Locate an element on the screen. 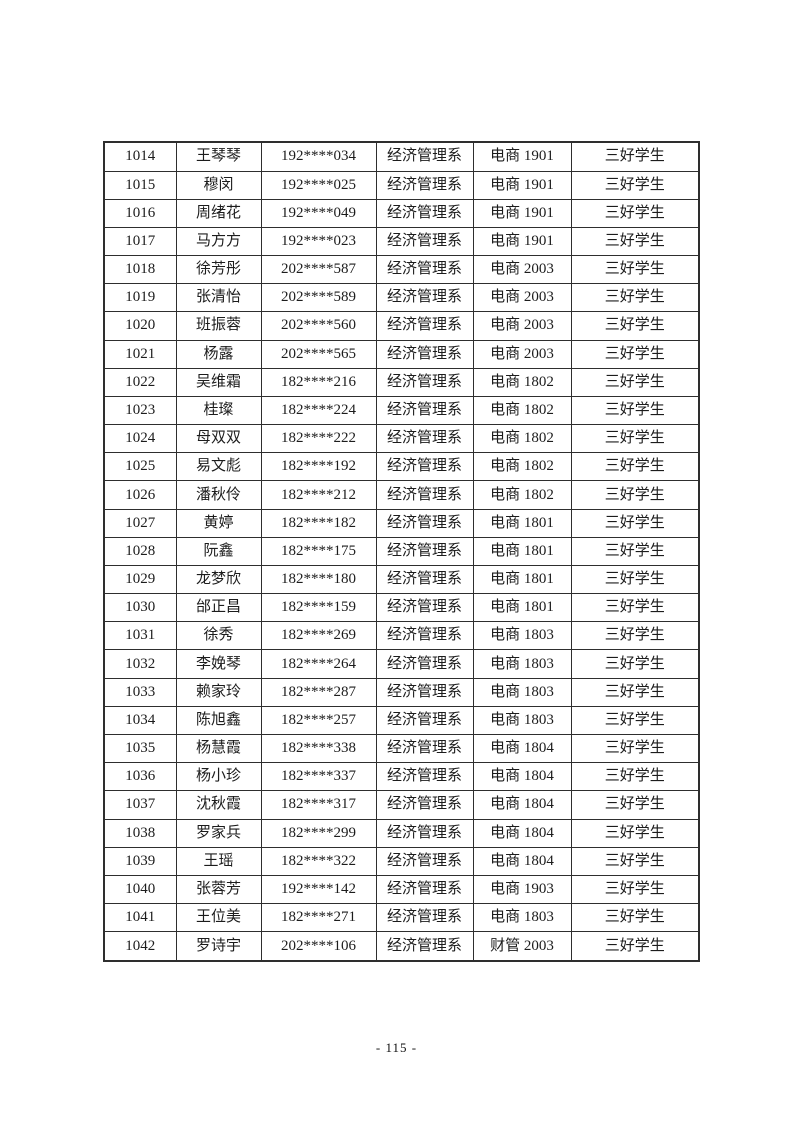 The image size is (793, 1122). cell-id: 1024 is located at coordinates (140, 439).